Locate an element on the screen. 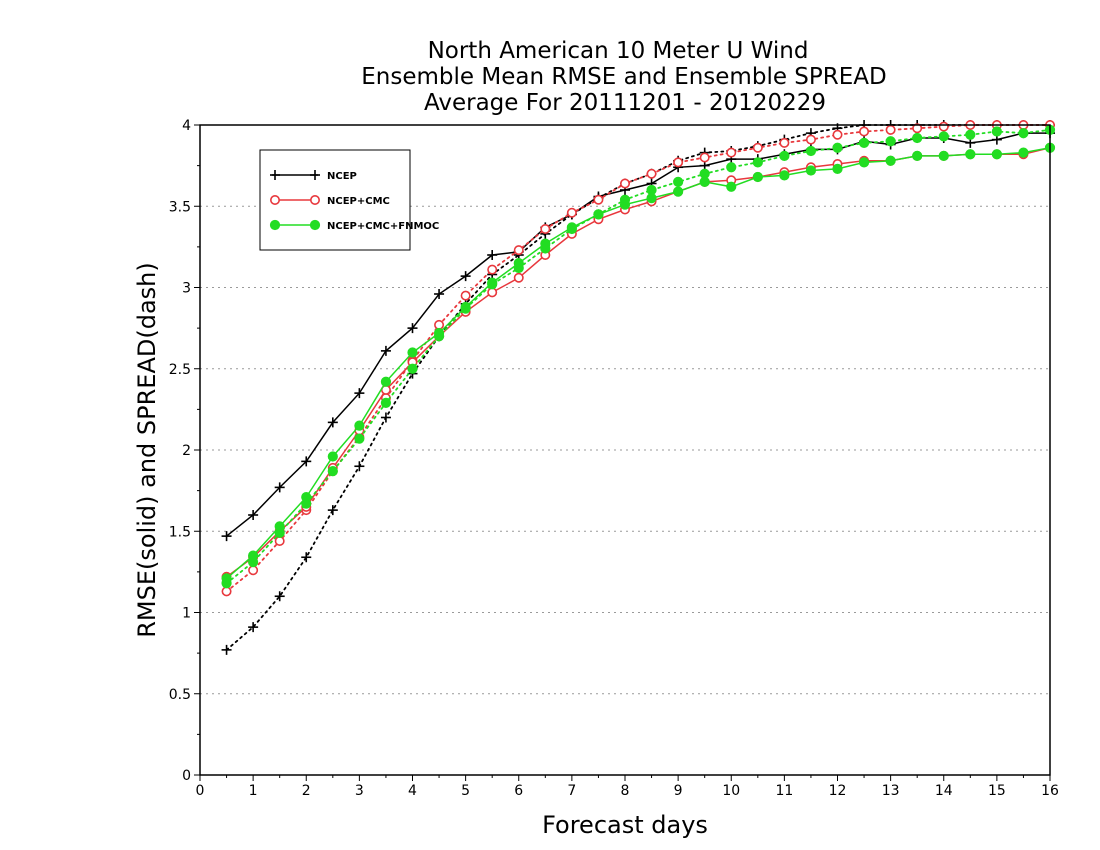 This screenshot has width=1100, height=850. y-tick-label: 2.5 is located at coordinates (180, 370).